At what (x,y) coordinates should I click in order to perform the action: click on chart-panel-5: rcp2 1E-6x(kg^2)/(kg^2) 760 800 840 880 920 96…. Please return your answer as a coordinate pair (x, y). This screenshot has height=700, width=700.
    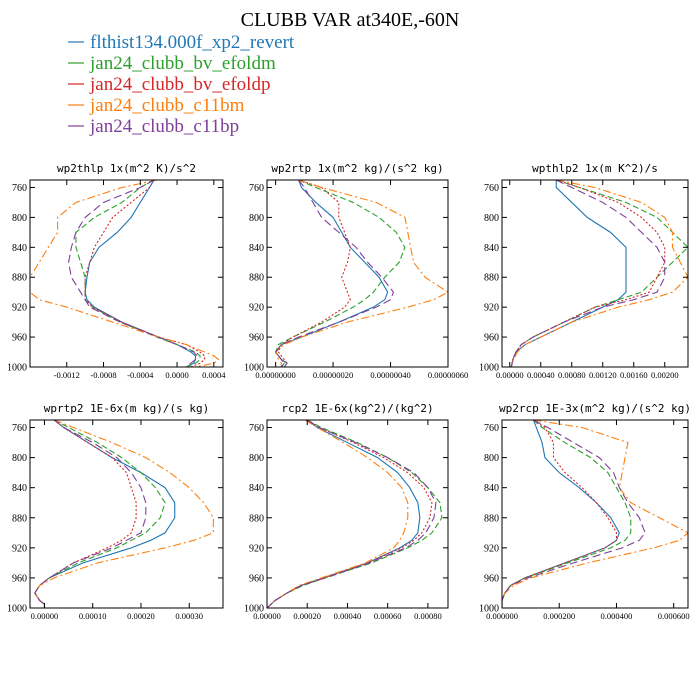
    Looking at the image, I should click on (346, 511).